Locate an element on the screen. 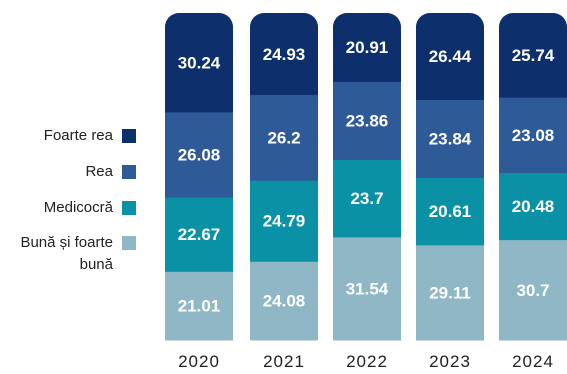 The height and width of the screenshot is (374, 567). bar-segment-2024-foarte-rea is located at coordinates (533, 55).